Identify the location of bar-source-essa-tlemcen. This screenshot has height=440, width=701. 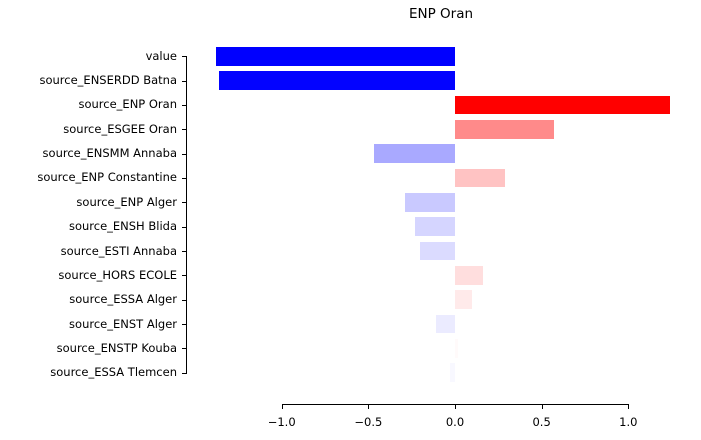
(452, 373).